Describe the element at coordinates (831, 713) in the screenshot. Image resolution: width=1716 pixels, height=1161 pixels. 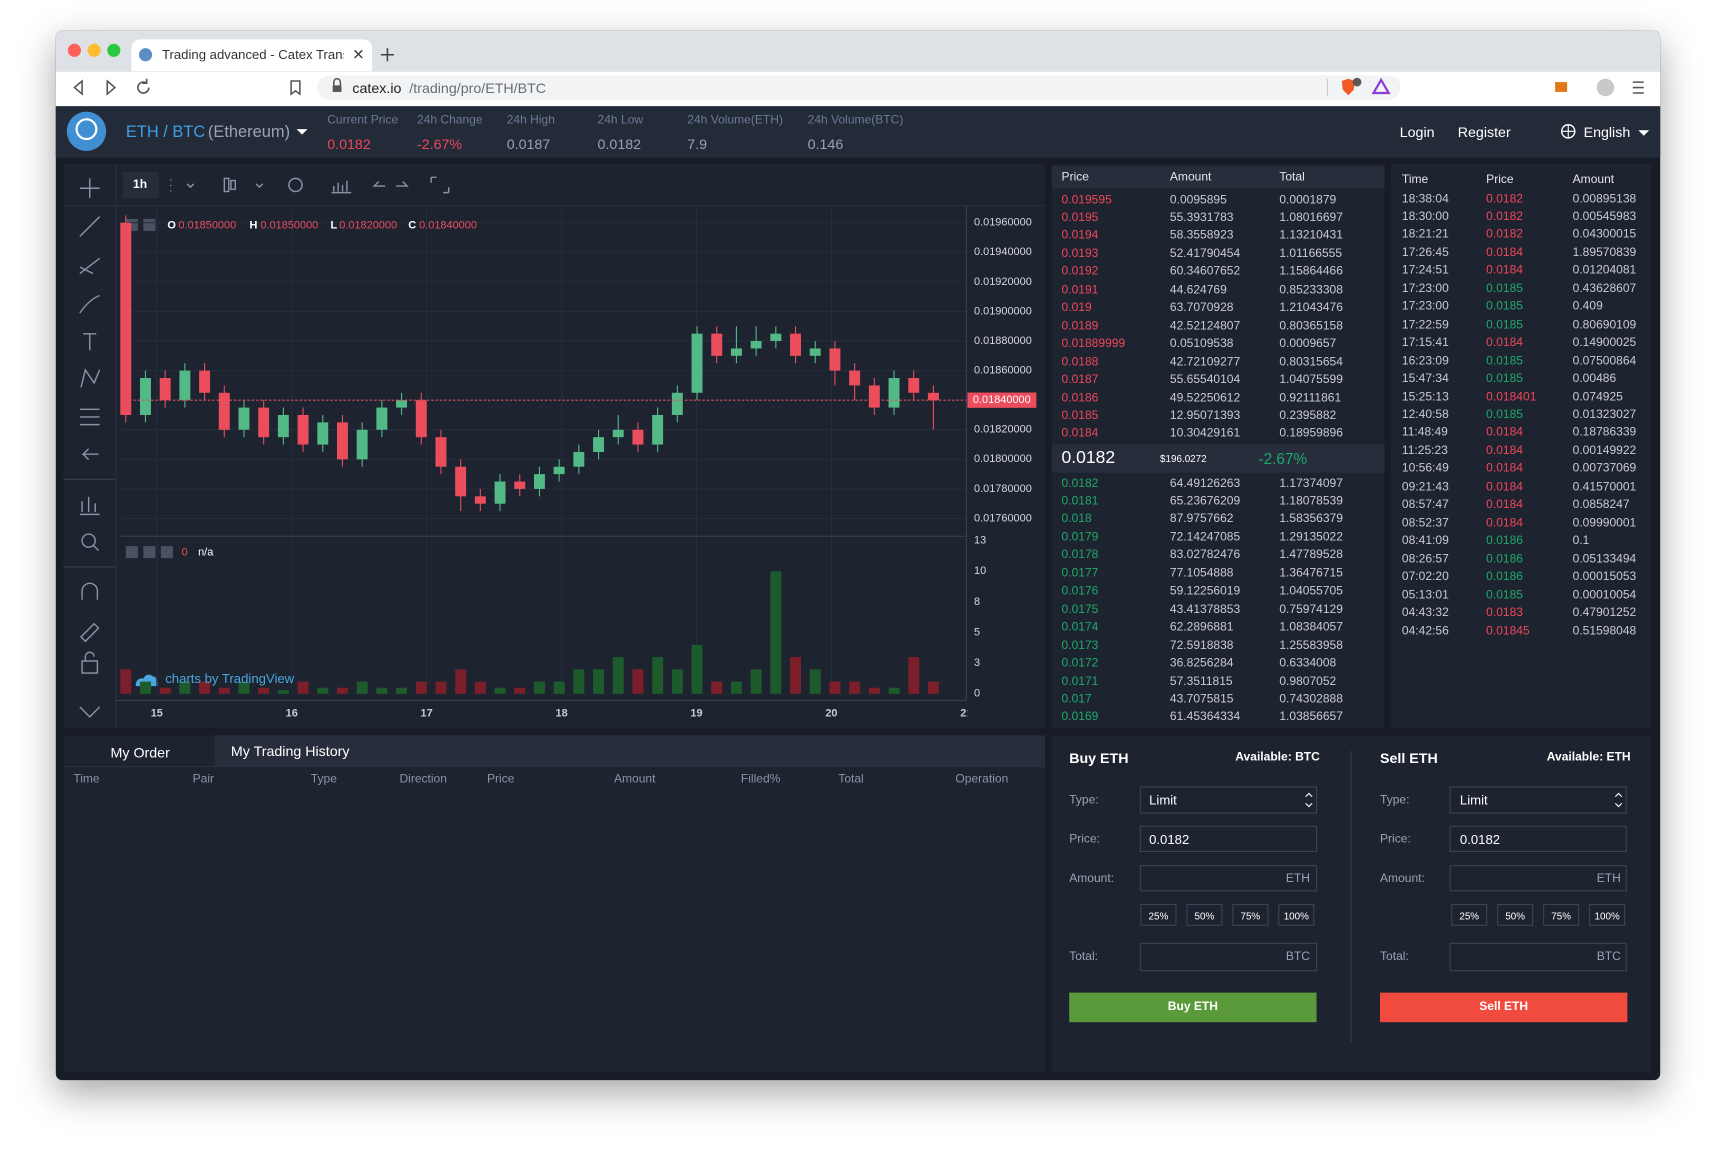
I see `x-tick-label: 20` at that location.